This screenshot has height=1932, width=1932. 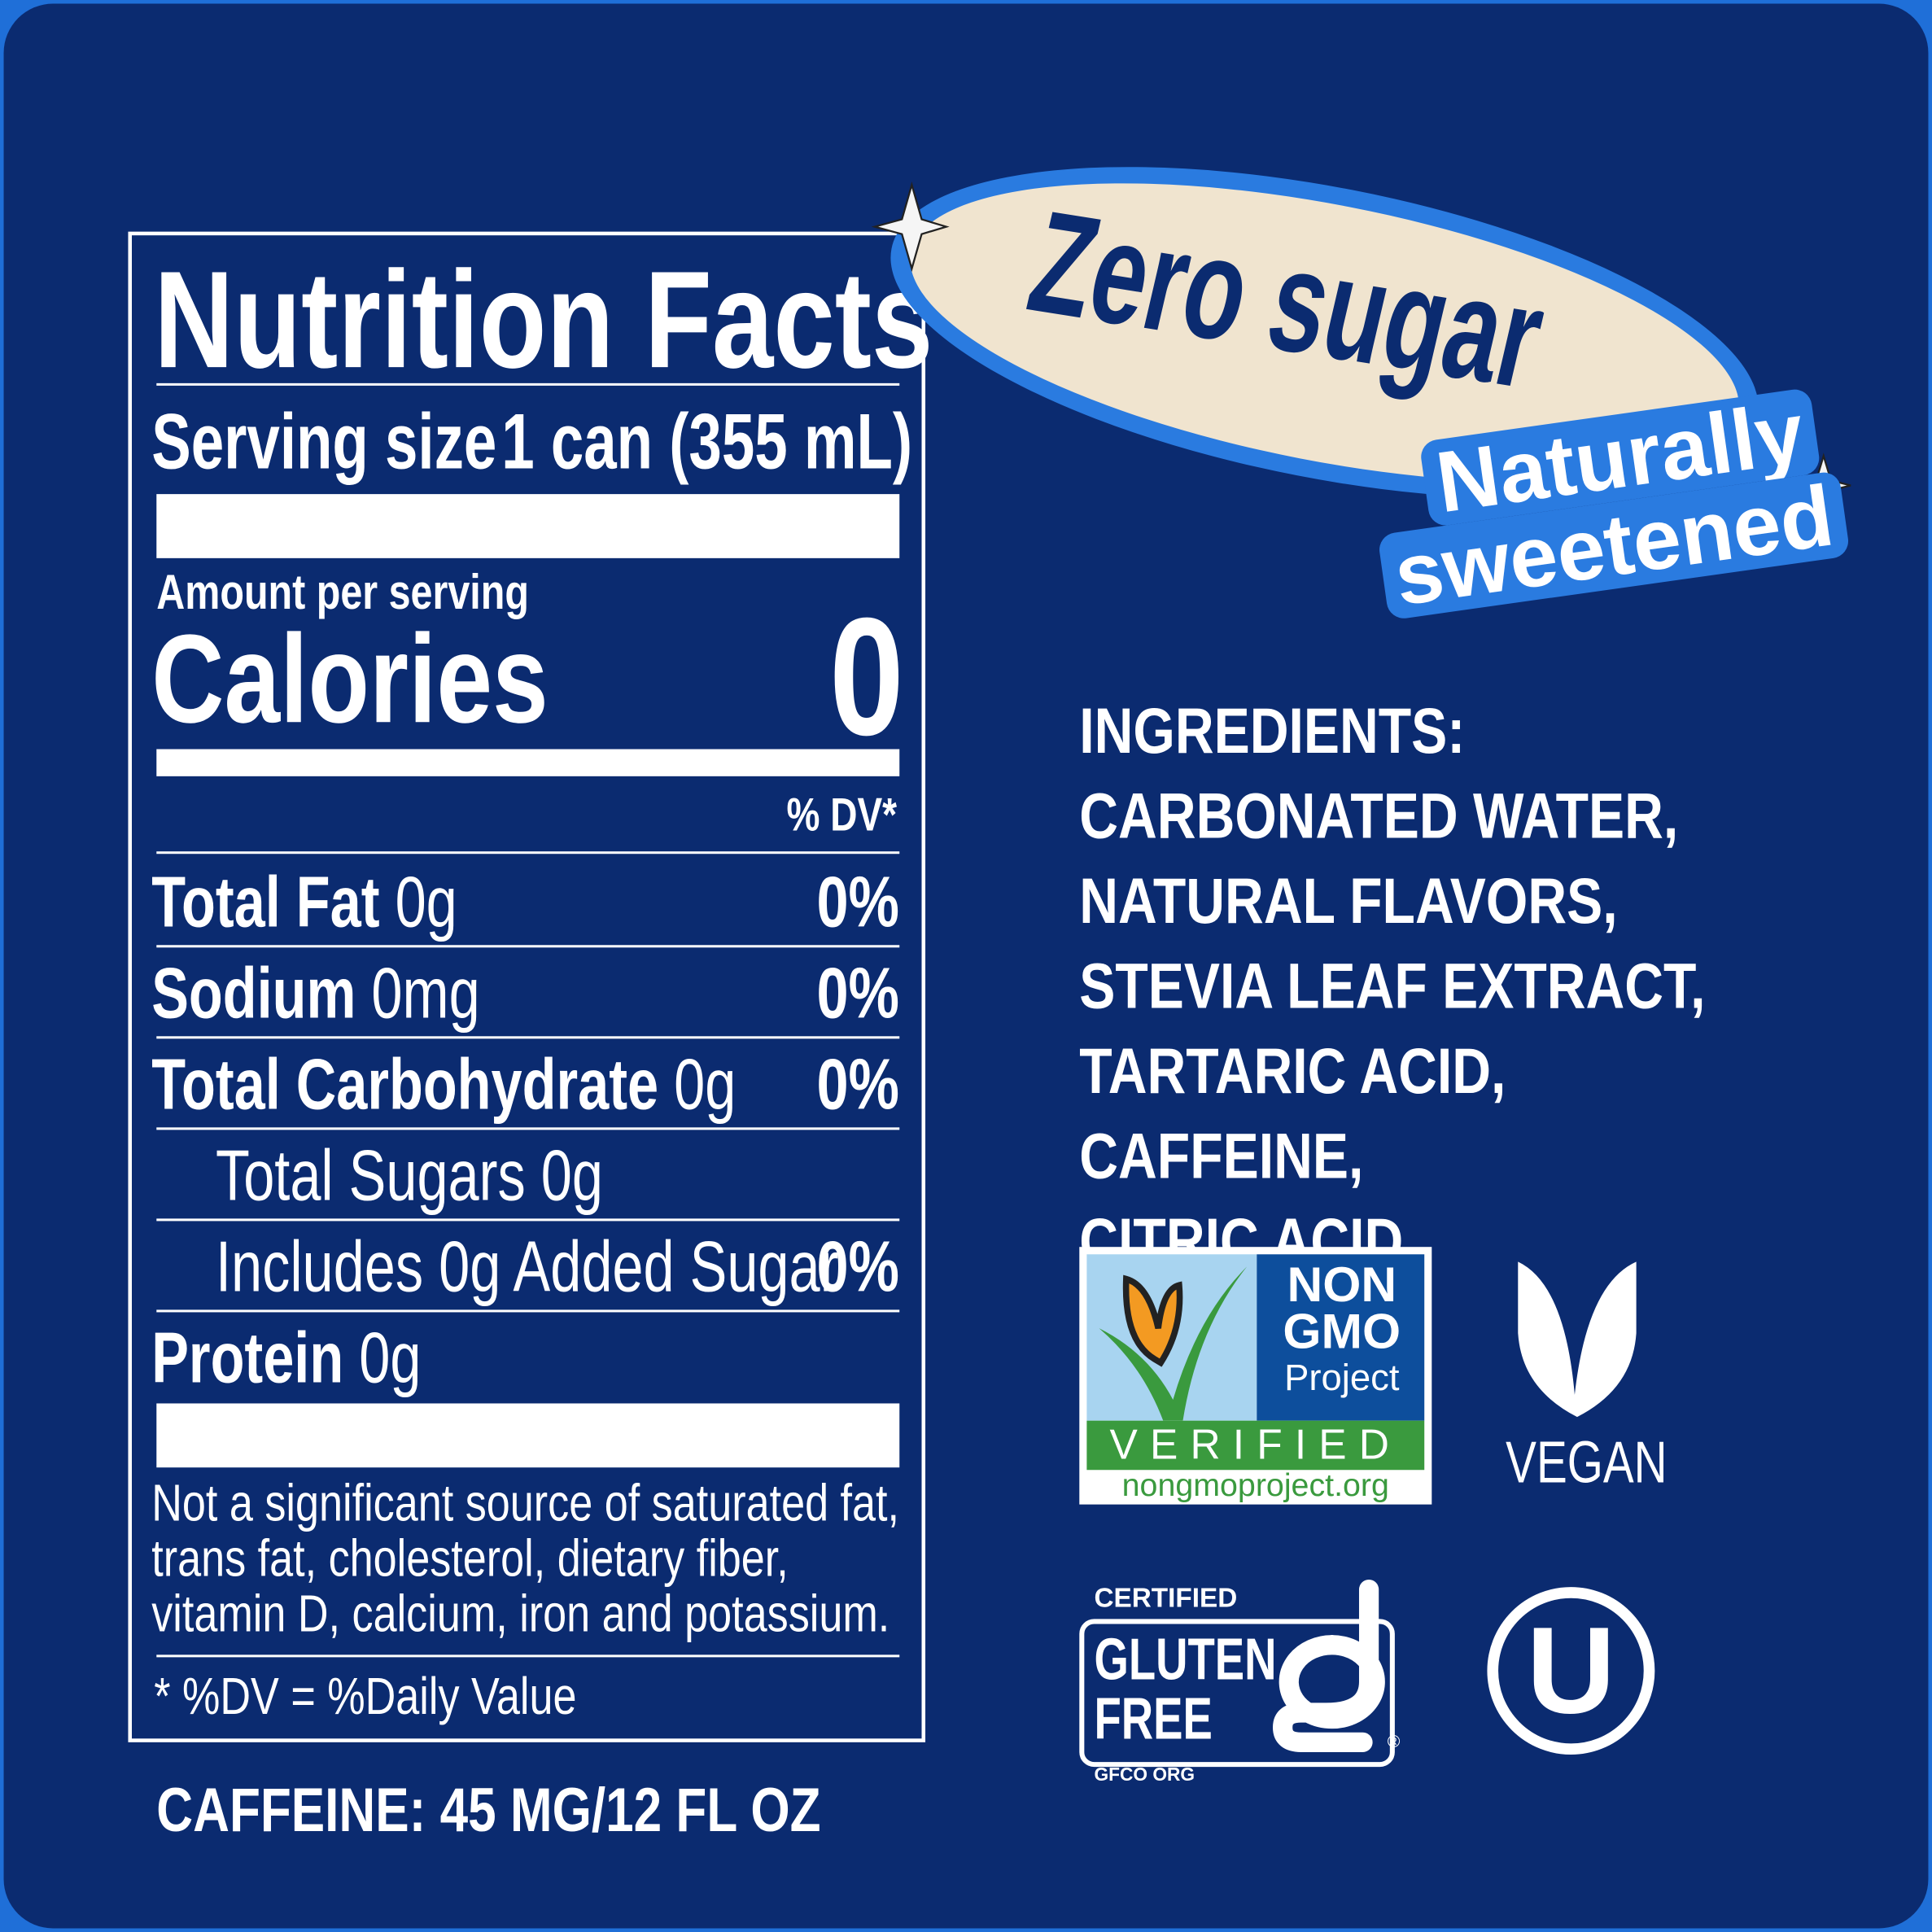 What do you see at coordinates (365, 1696) in the screenshot?
I see `dv-note: * %DV = %Daily Value` at bounding box center [365, 1696].